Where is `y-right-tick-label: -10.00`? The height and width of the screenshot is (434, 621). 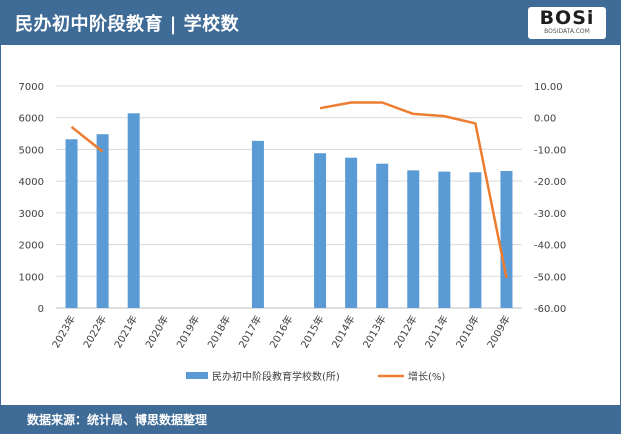
y-right-tick-label: -10.00 is located at coordinates (550, 150).